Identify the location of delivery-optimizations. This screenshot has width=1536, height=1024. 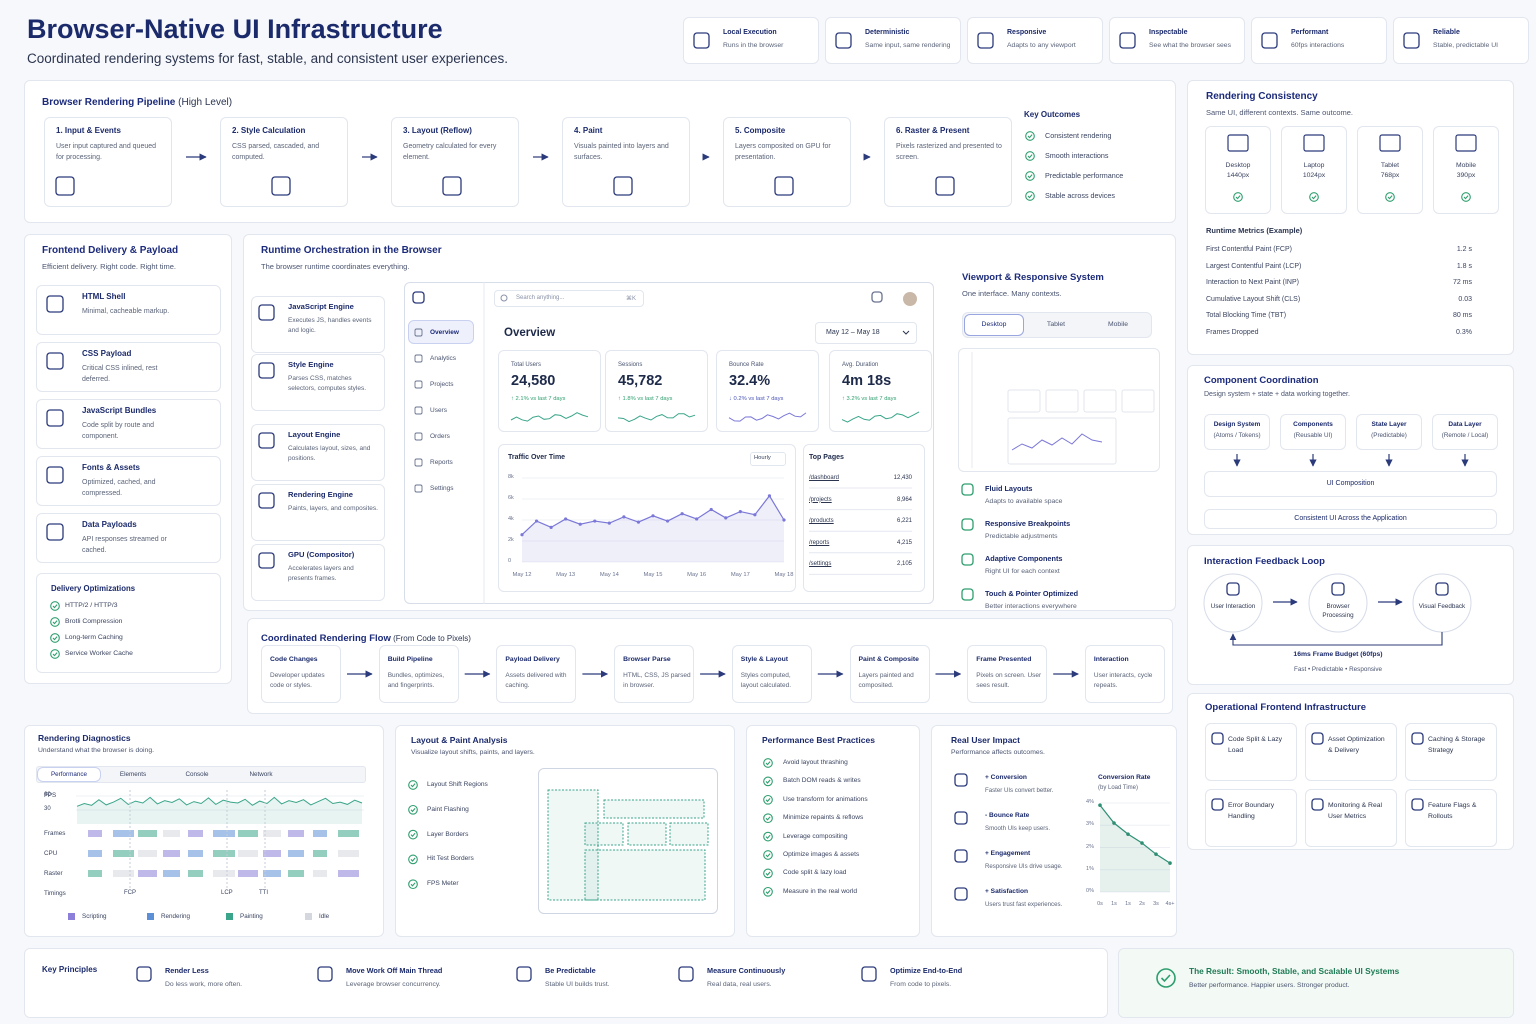
(128, 623).